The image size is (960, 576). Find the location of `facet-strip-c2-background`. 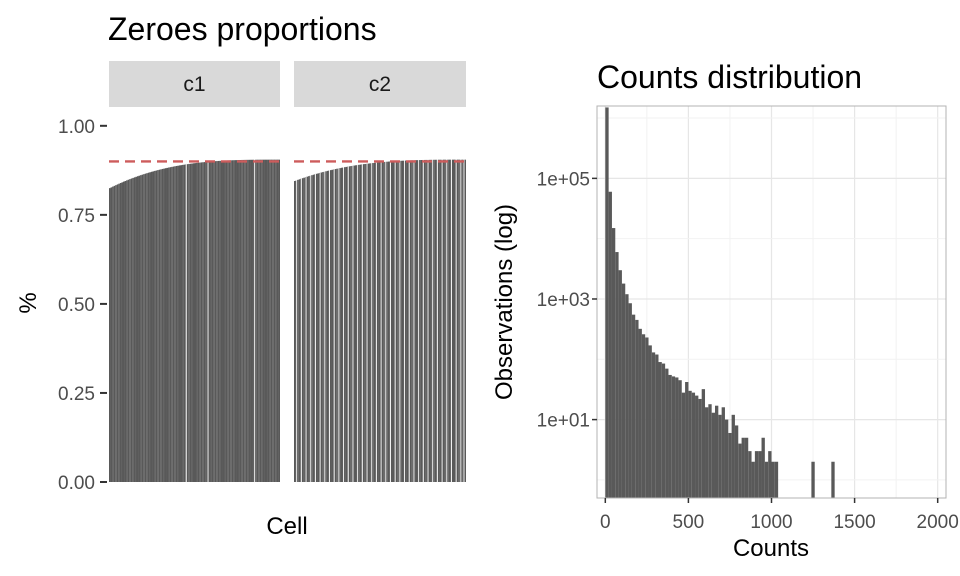

facet-strip-c2-background is located at coordinates (380, 84).